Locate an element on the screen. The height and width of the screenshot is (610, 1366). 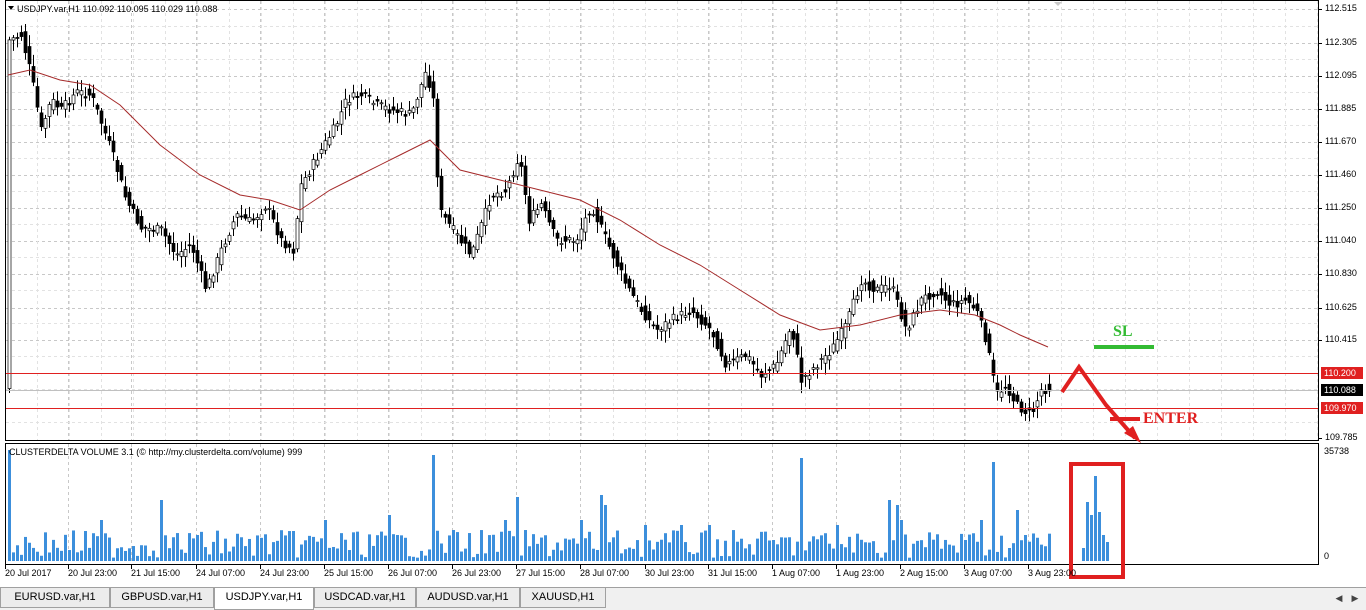
price-tick-label: 112.095 is located at coordinates (1341, 75).